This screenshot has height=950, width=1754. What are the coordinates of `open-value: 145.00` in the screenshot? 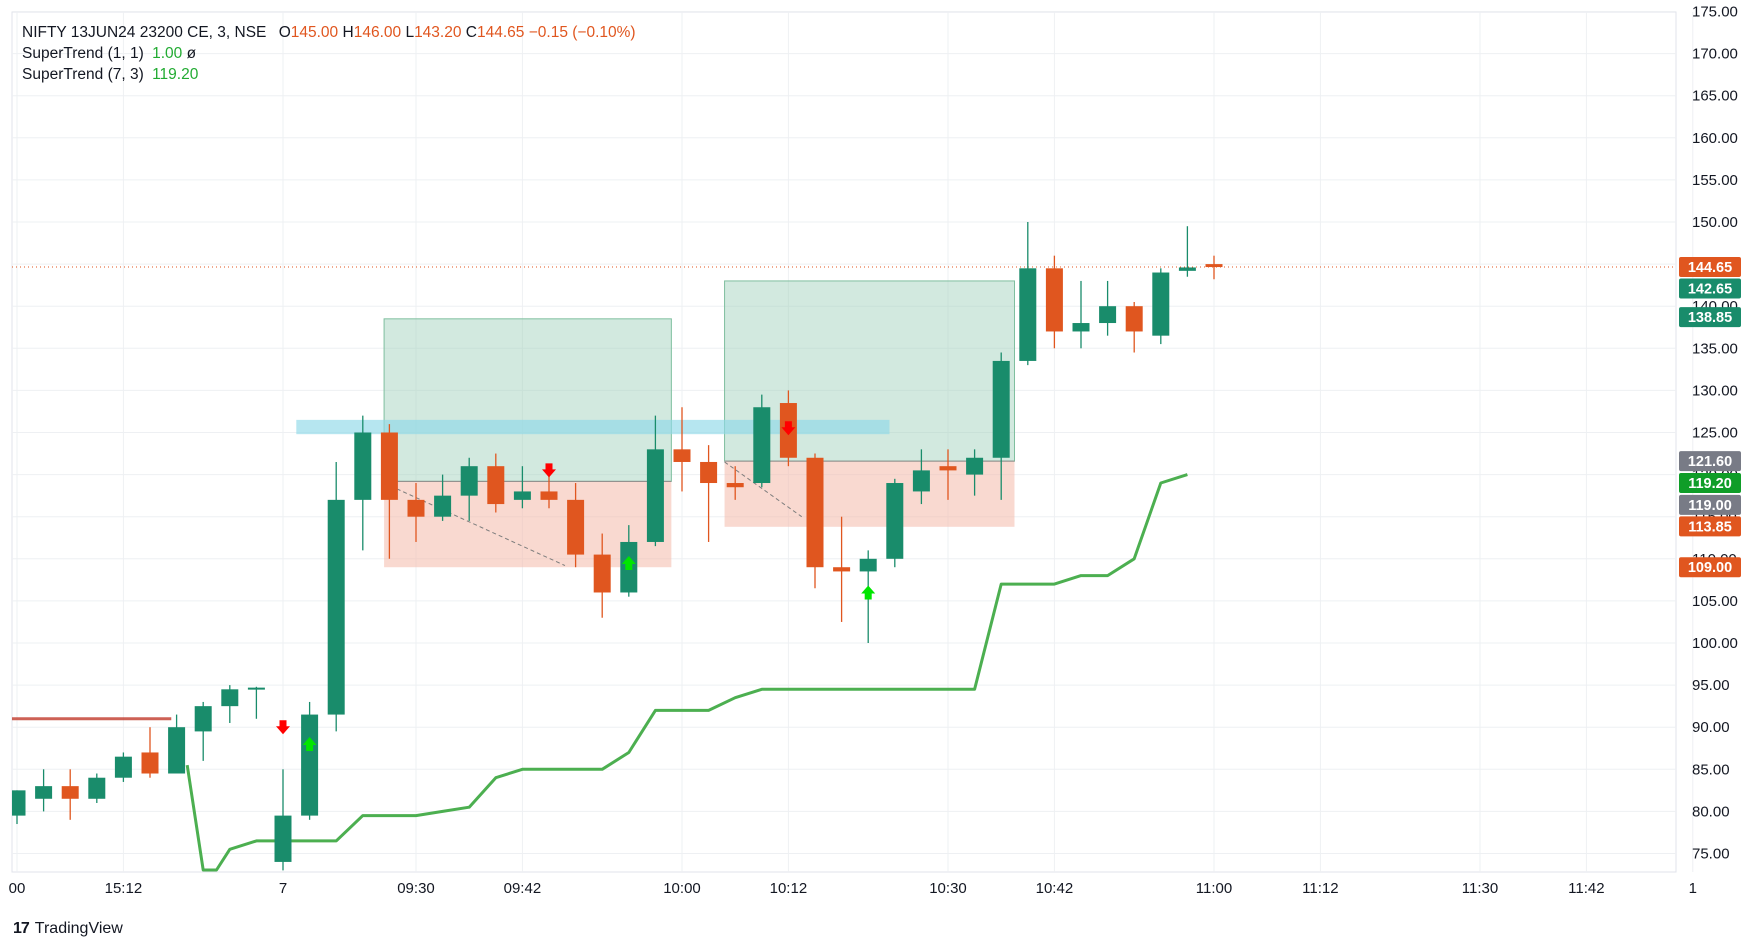 It's located at (314, 32).